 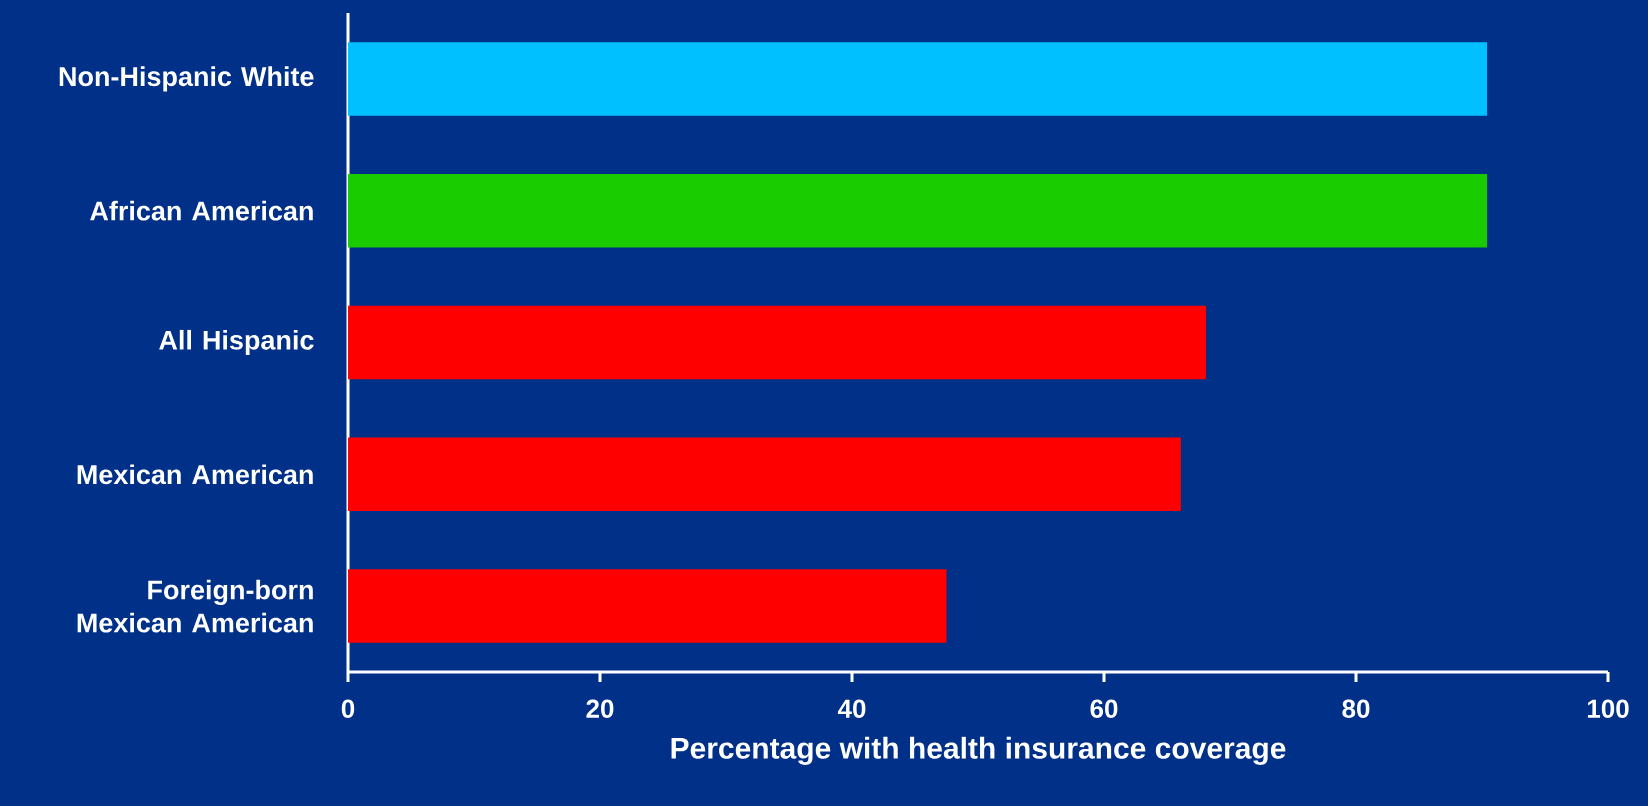 I want to click on x-tick-label: 20, so click(x=600, y=708).